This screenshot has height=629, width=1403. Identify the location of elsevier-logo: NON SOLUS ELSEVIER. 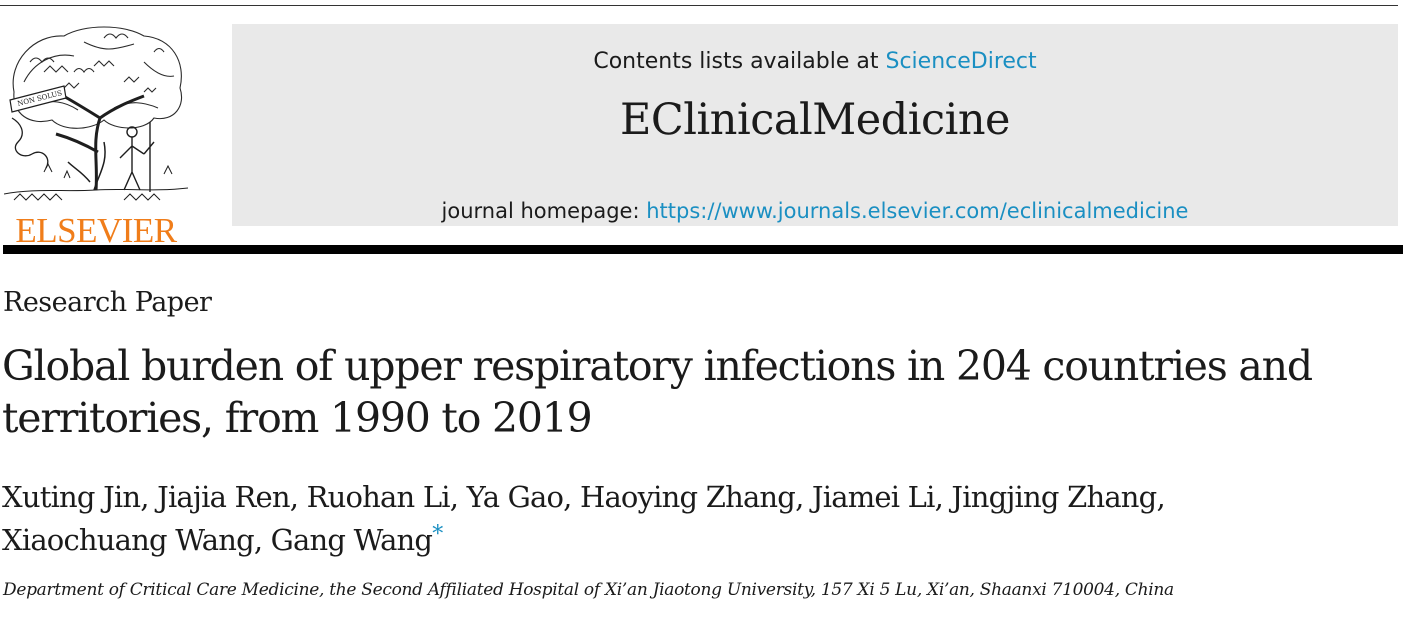
(96, 136).